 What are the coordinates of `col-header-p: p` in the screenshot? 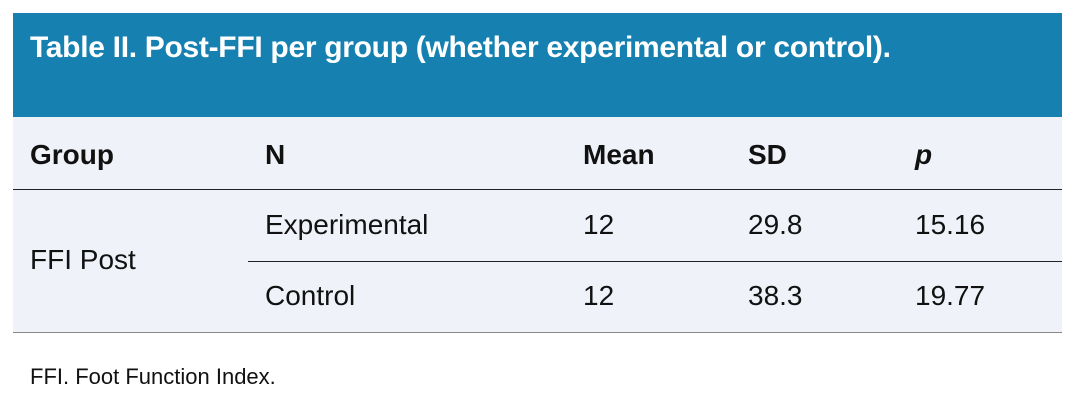 It's located at (924, 154).